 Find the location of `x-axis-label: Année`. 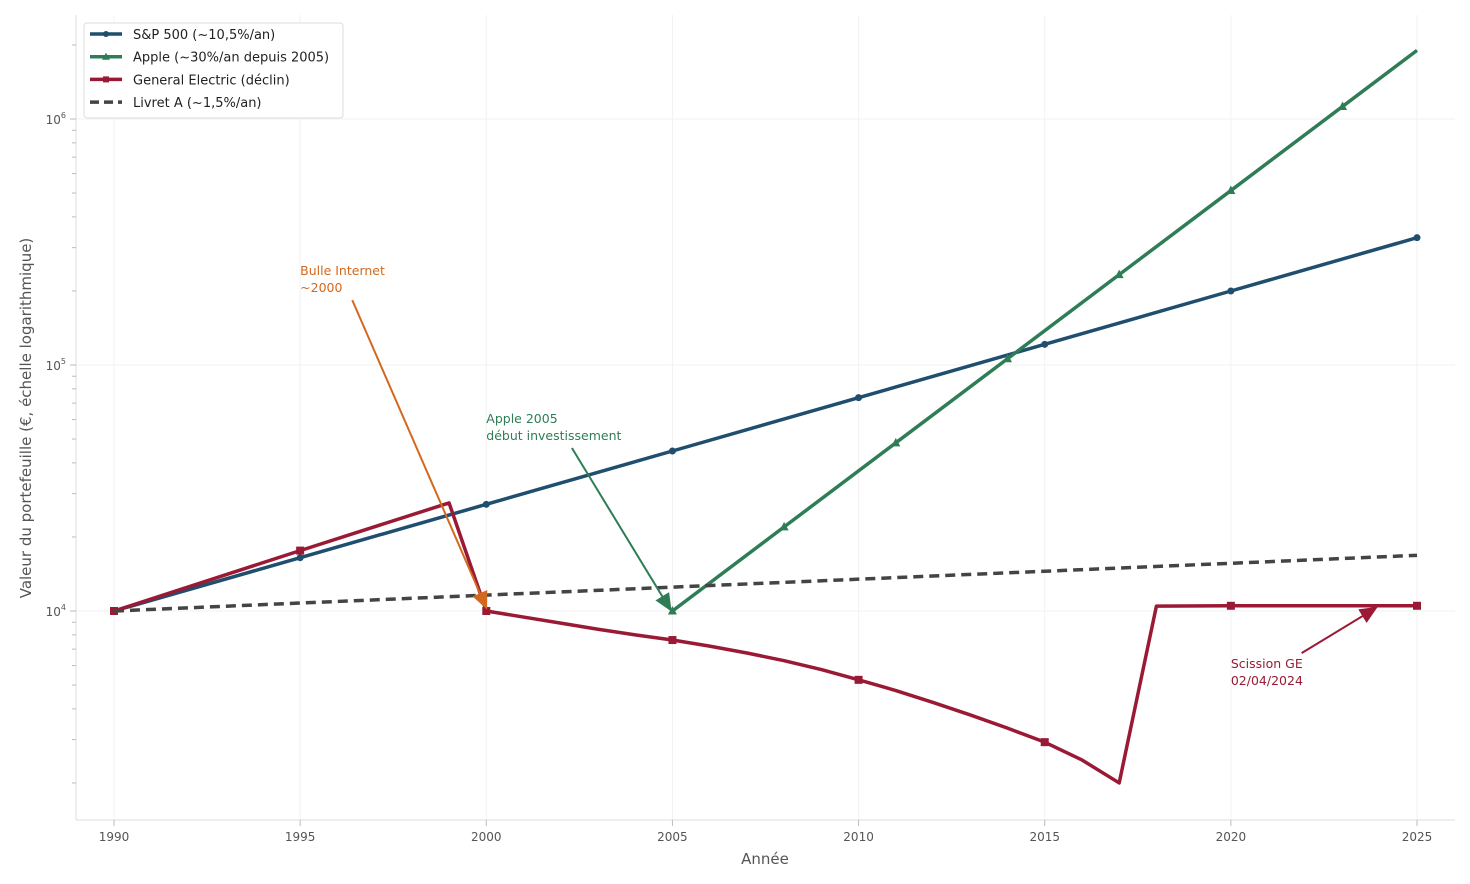

x-axis-label: Année is located at coordinates (765, 859).